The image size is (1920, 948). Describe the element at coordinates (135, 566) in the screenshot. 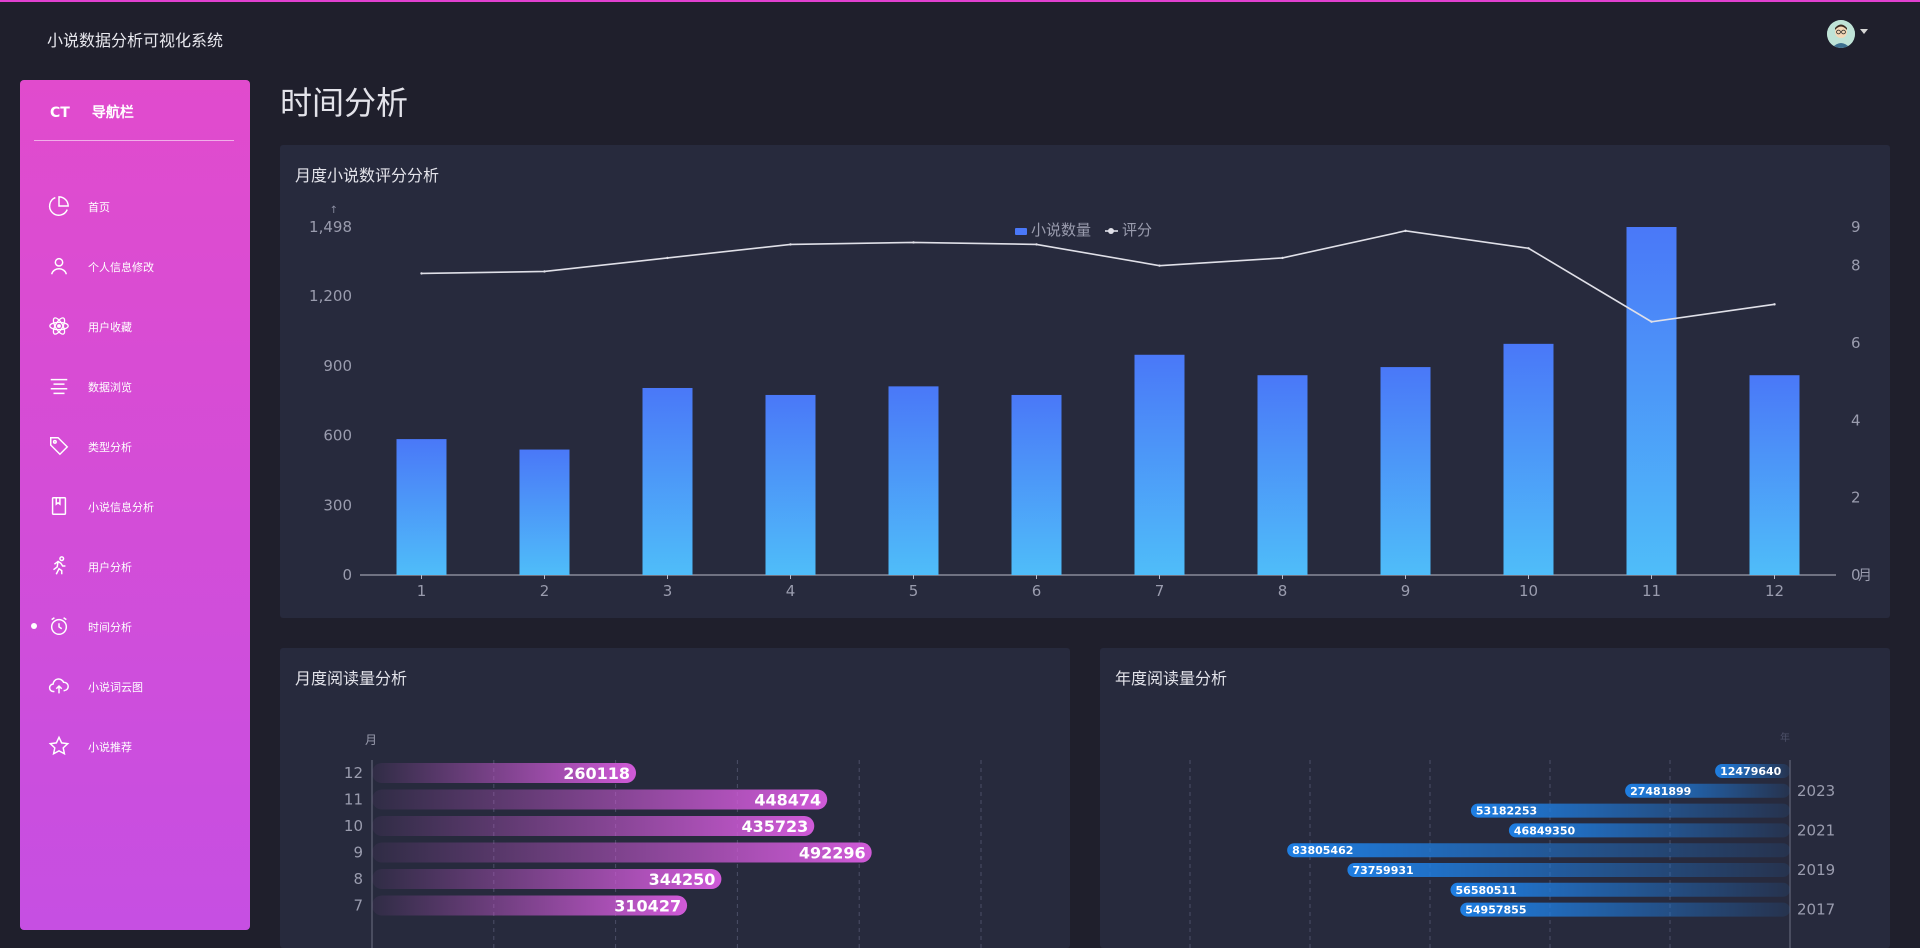

I see `sidebar-item-user-analysis: 用户分析` at that location.